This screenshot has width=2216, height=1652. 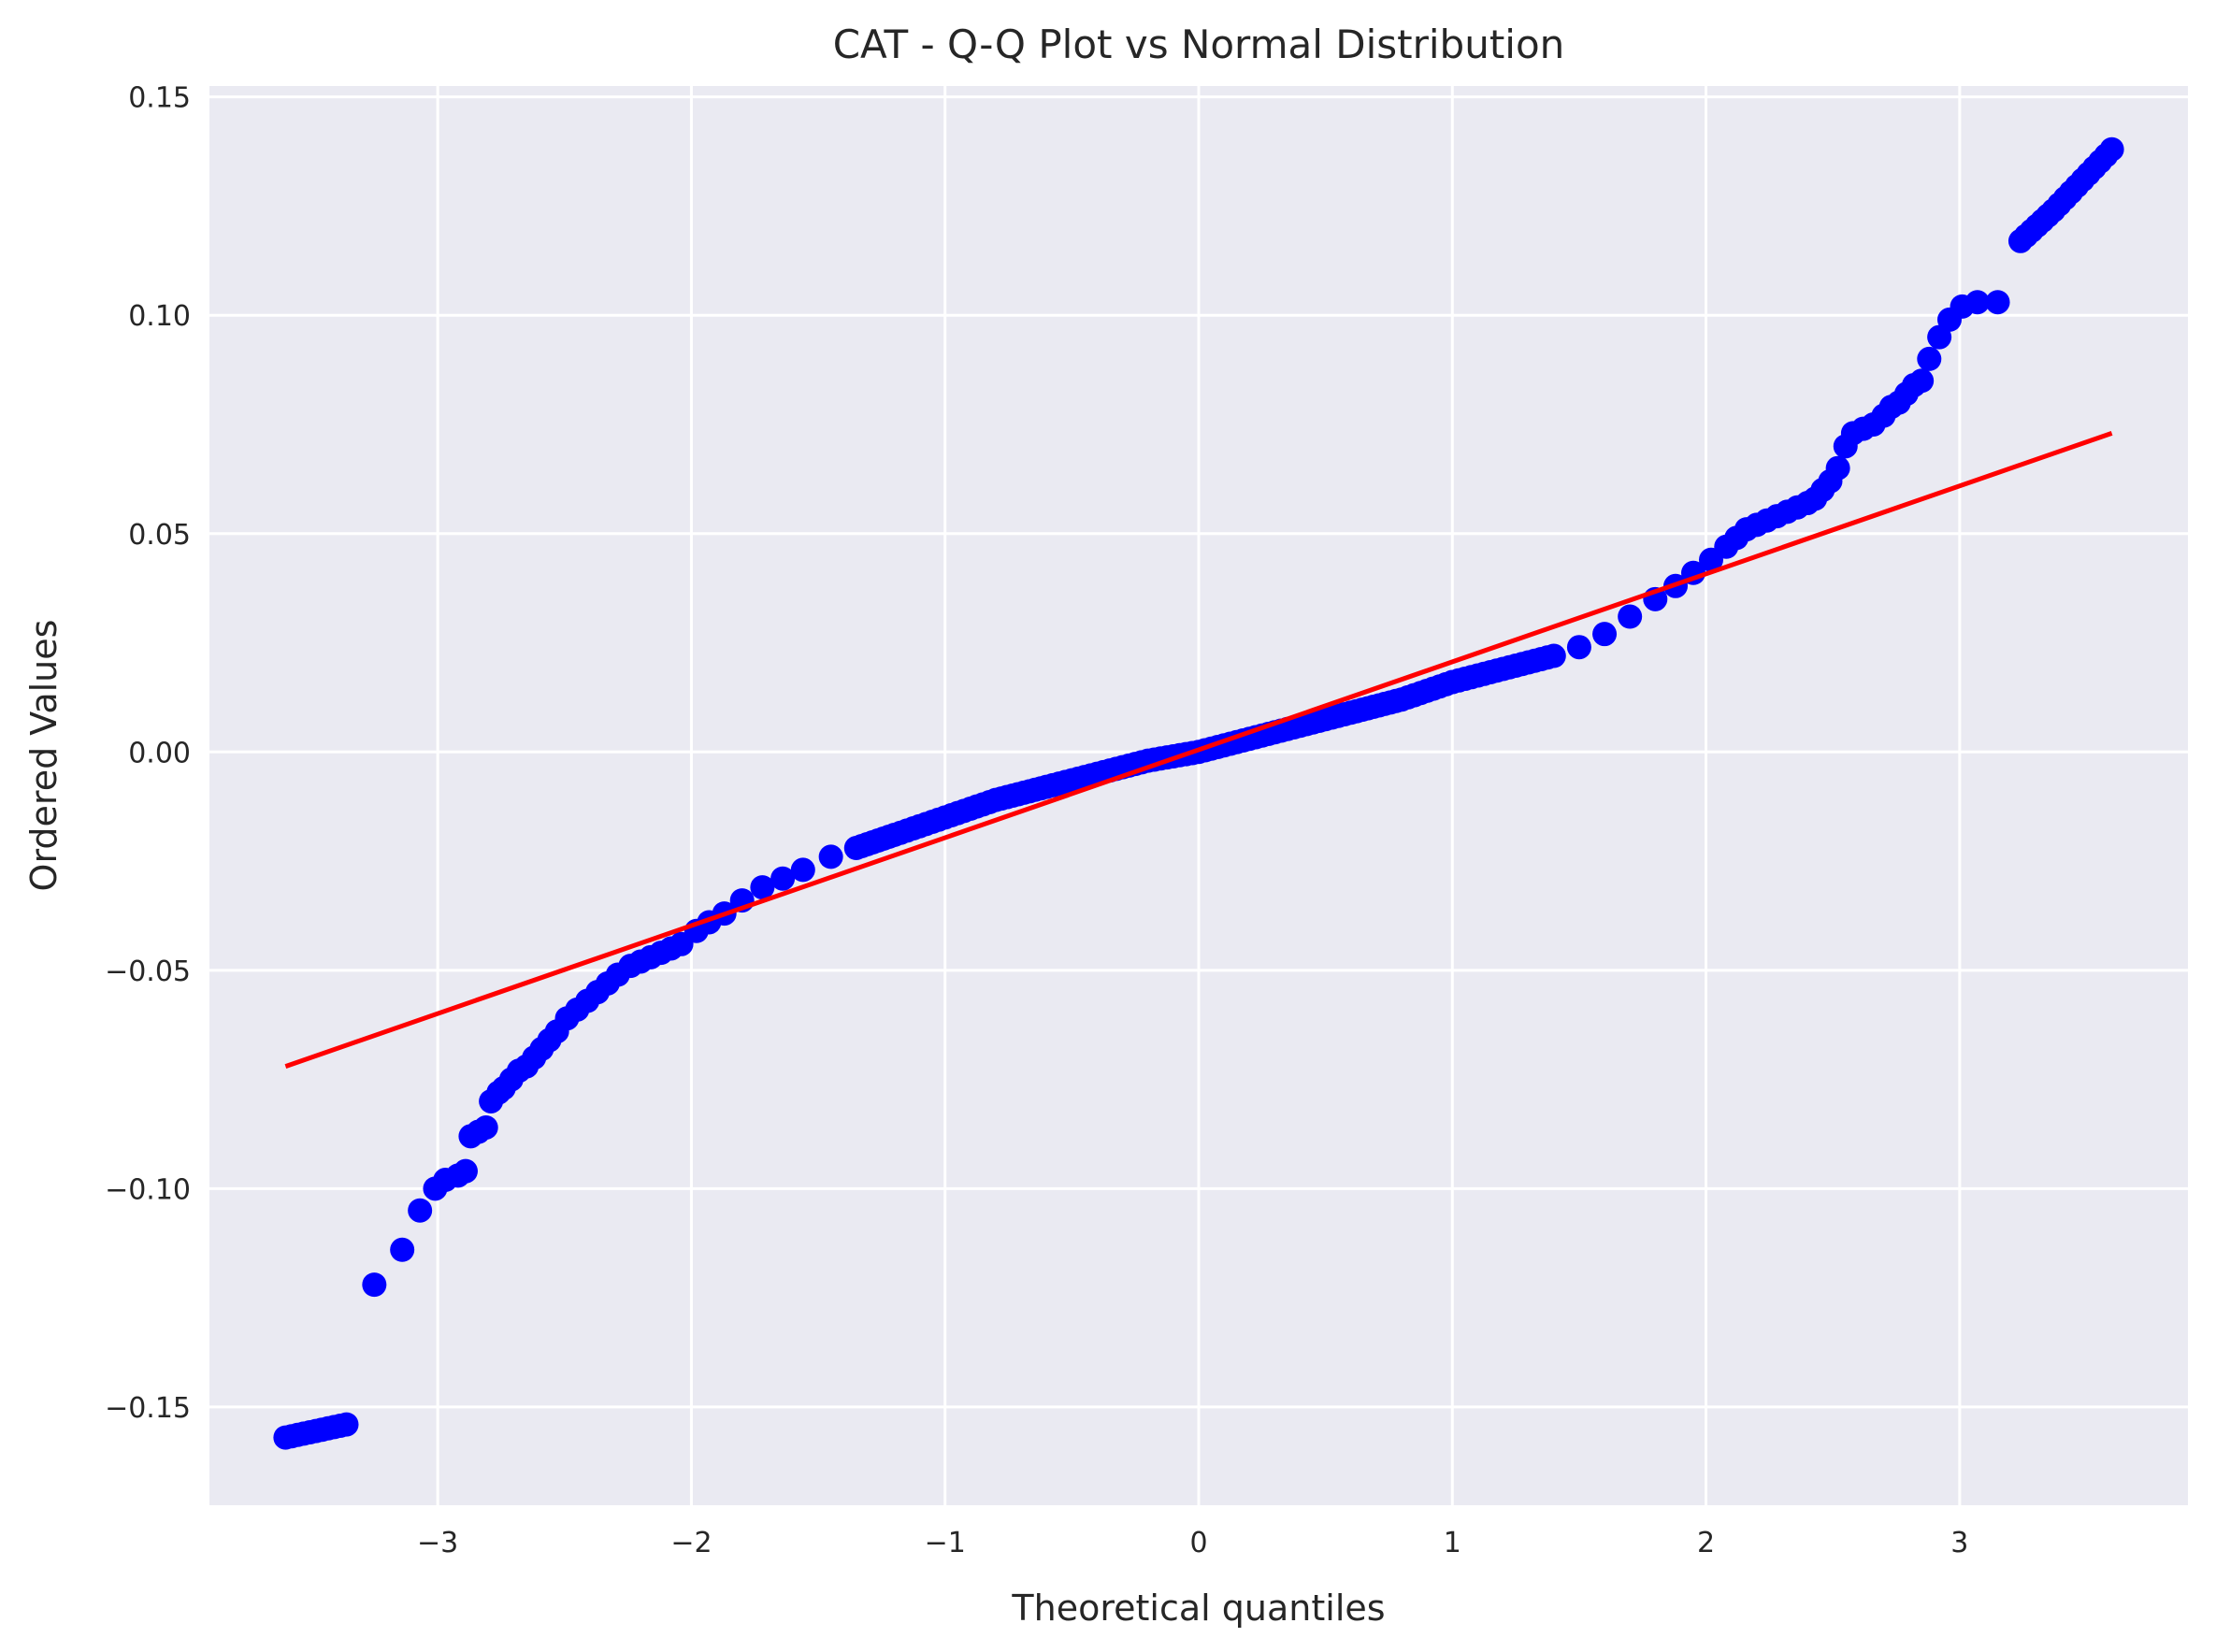 I want to click on y-tick-label: 0.10, so click(x=159, y=316).